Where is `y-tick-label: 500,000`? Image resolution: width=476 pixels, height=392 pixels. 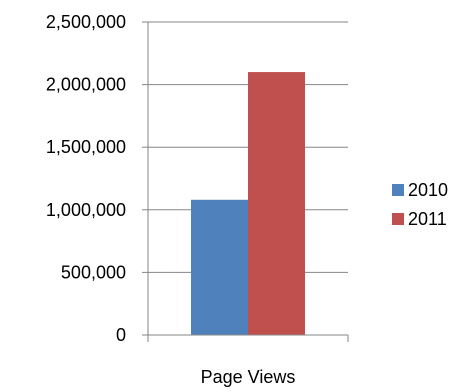 y-tick-label: 500,000 is located at coordinates (93, 272).